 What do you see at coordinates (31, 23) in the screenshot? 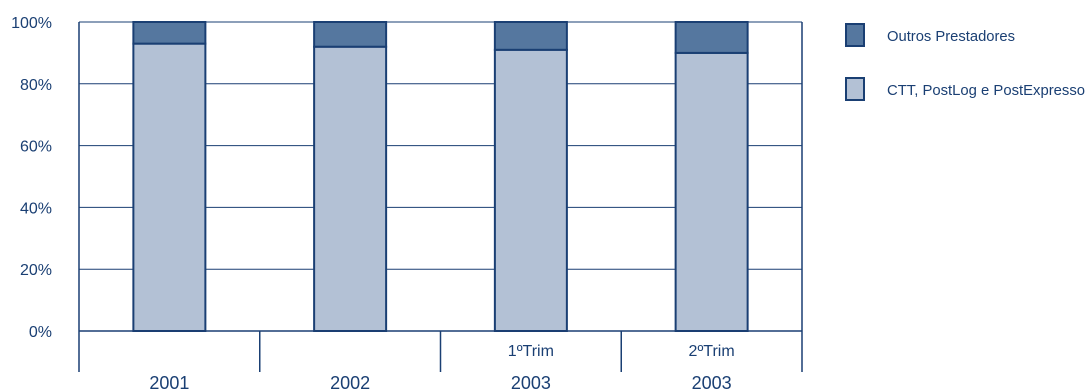
I see `y-tick-label: 100%` at bounding box center [31, 23].